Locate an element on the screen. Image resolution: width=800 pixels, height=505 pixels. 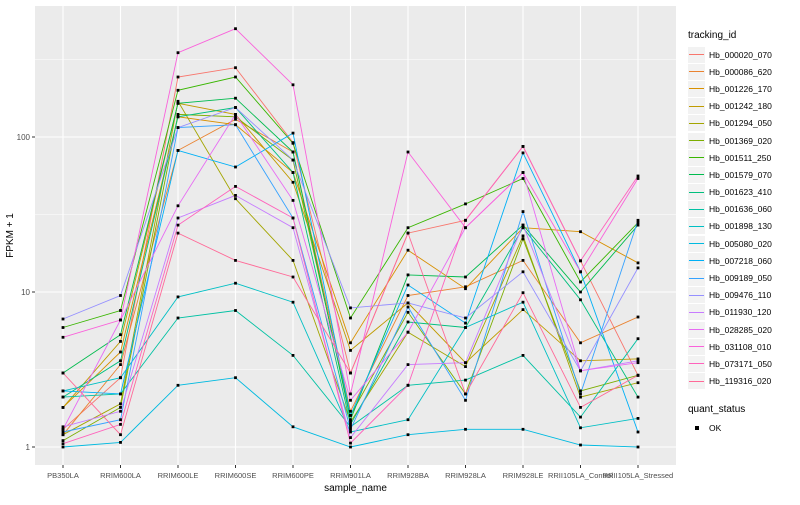
legend-item: Hb_031108_010 is located at coordinates (743, 346).